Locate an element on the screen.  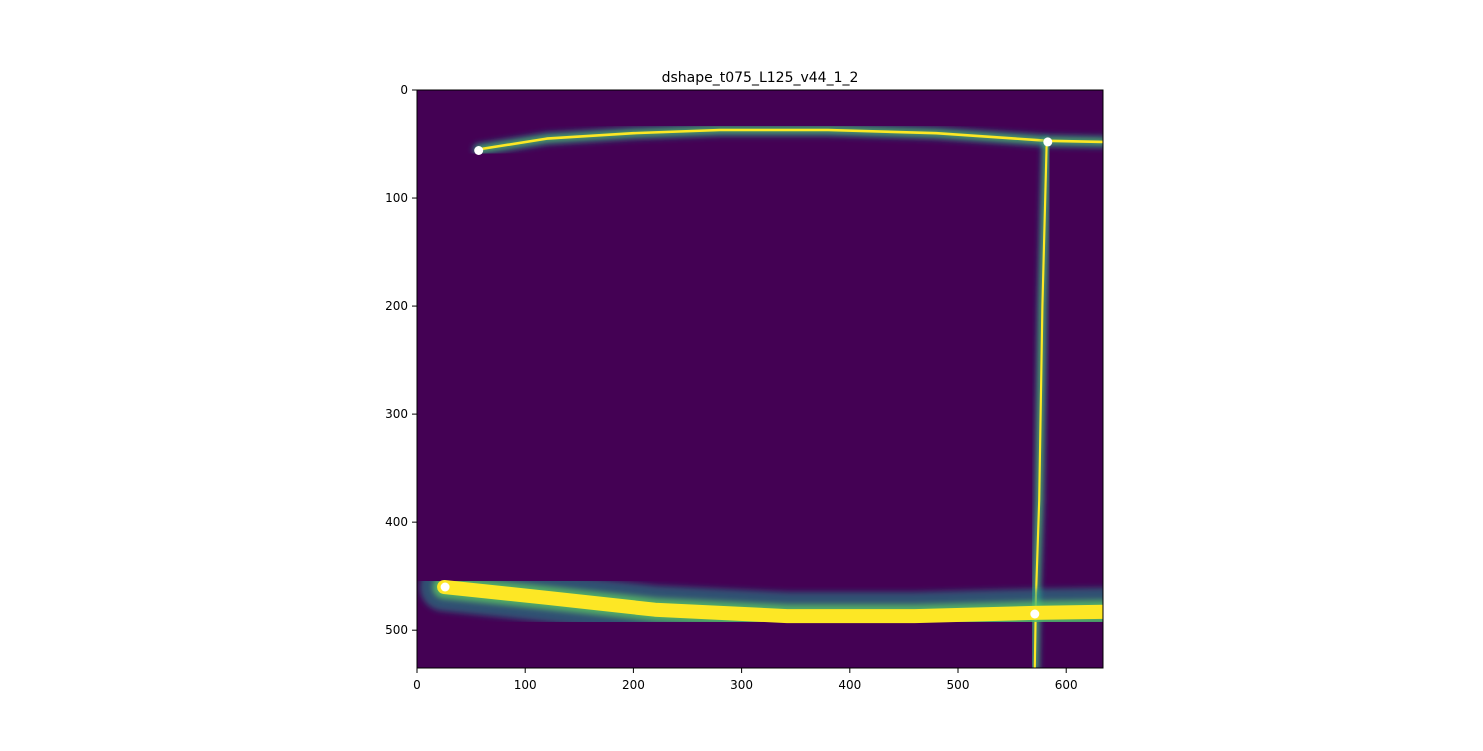
x-tick-label: 0 is located at coordinates (417, 685).